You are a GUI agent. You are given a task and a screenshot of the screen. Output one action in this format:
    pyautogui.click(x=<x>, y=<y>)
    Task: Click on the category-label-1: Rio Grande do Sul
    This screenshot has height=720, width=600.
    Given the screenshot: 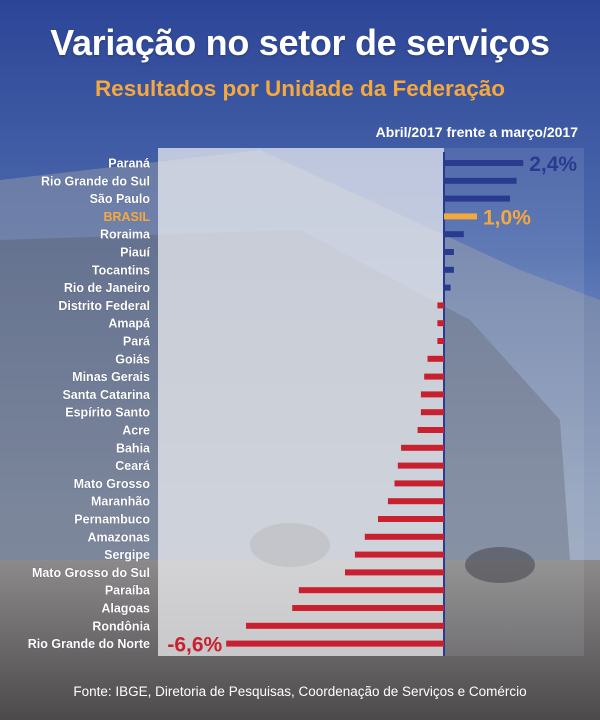 What is the action you would take?
    pyautogui.click(x=95, y=181)
    